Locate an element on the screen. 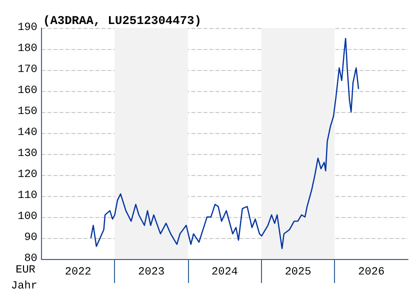 The width and height of the screenshot is (420, 300). y-tick-label: 130 is located at coordinates (28, 154).